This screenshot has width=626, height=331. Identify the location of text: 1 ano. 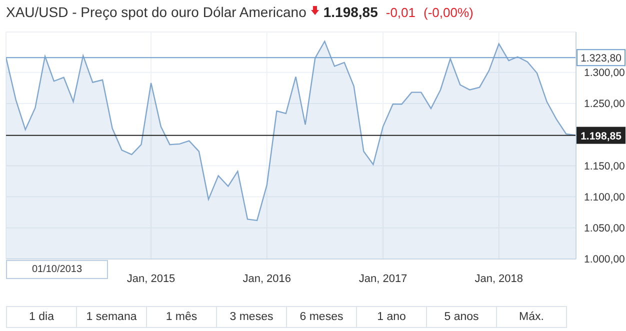
(391, 317).